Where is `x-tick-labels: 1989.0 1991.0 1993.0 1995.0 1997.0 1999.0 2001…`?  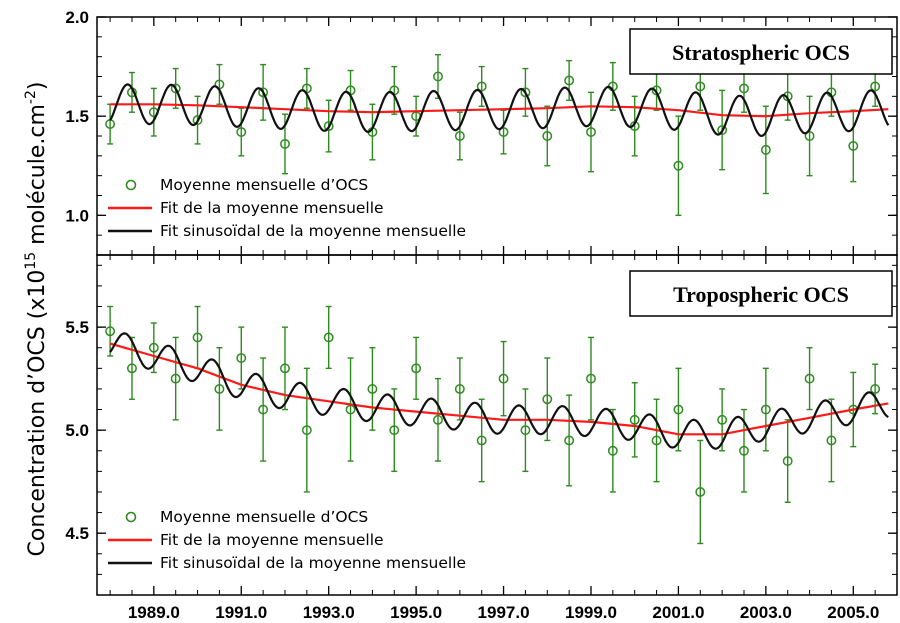
x-tick-labels: 1989.0 1991.0 1993.0 1995.0 1997.0 1999.0 2001… is located at coordinates (503, 612).